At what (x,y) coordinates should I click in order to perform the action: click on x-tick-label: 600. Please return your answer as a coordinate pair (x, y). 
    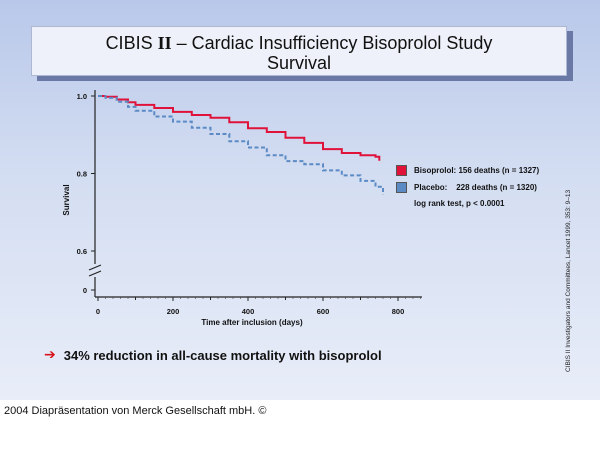
    Looking at the image, I should click on (323, 311).